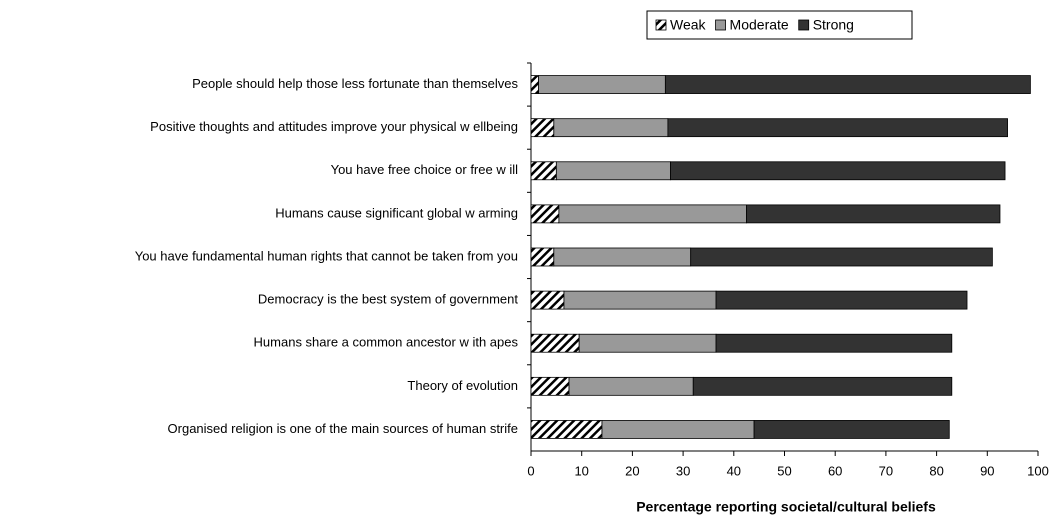 The width and height of the screenshot is (1053, 519). I want to click on legend-label: Moderate, so click(759, 25).